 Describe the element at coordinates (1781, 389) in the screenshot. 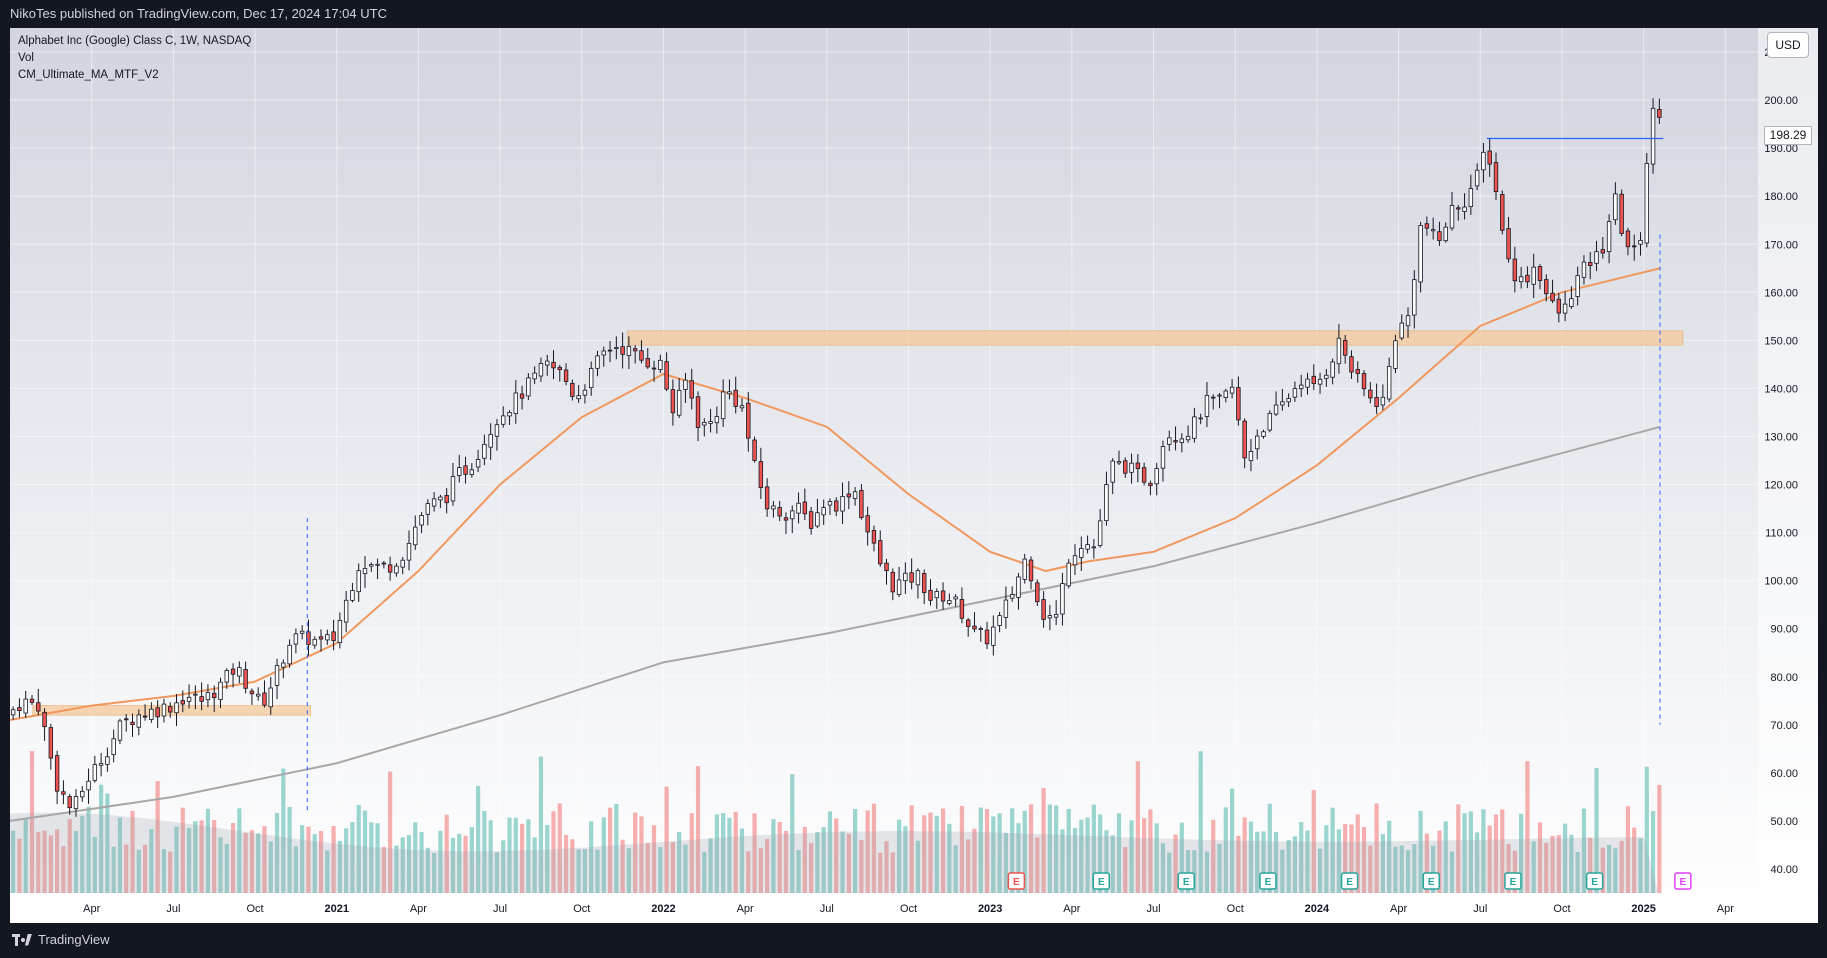

I see `y-tick-label: 140.00` at that location.